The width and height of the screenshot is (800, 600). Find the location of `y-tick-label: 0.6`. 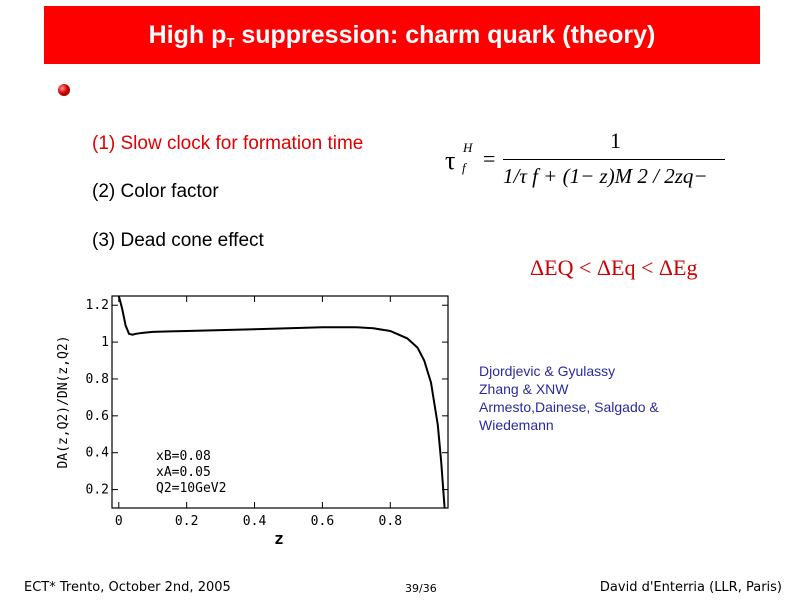

y-tick-label: 0.6 is located at coordinates (97, 416).